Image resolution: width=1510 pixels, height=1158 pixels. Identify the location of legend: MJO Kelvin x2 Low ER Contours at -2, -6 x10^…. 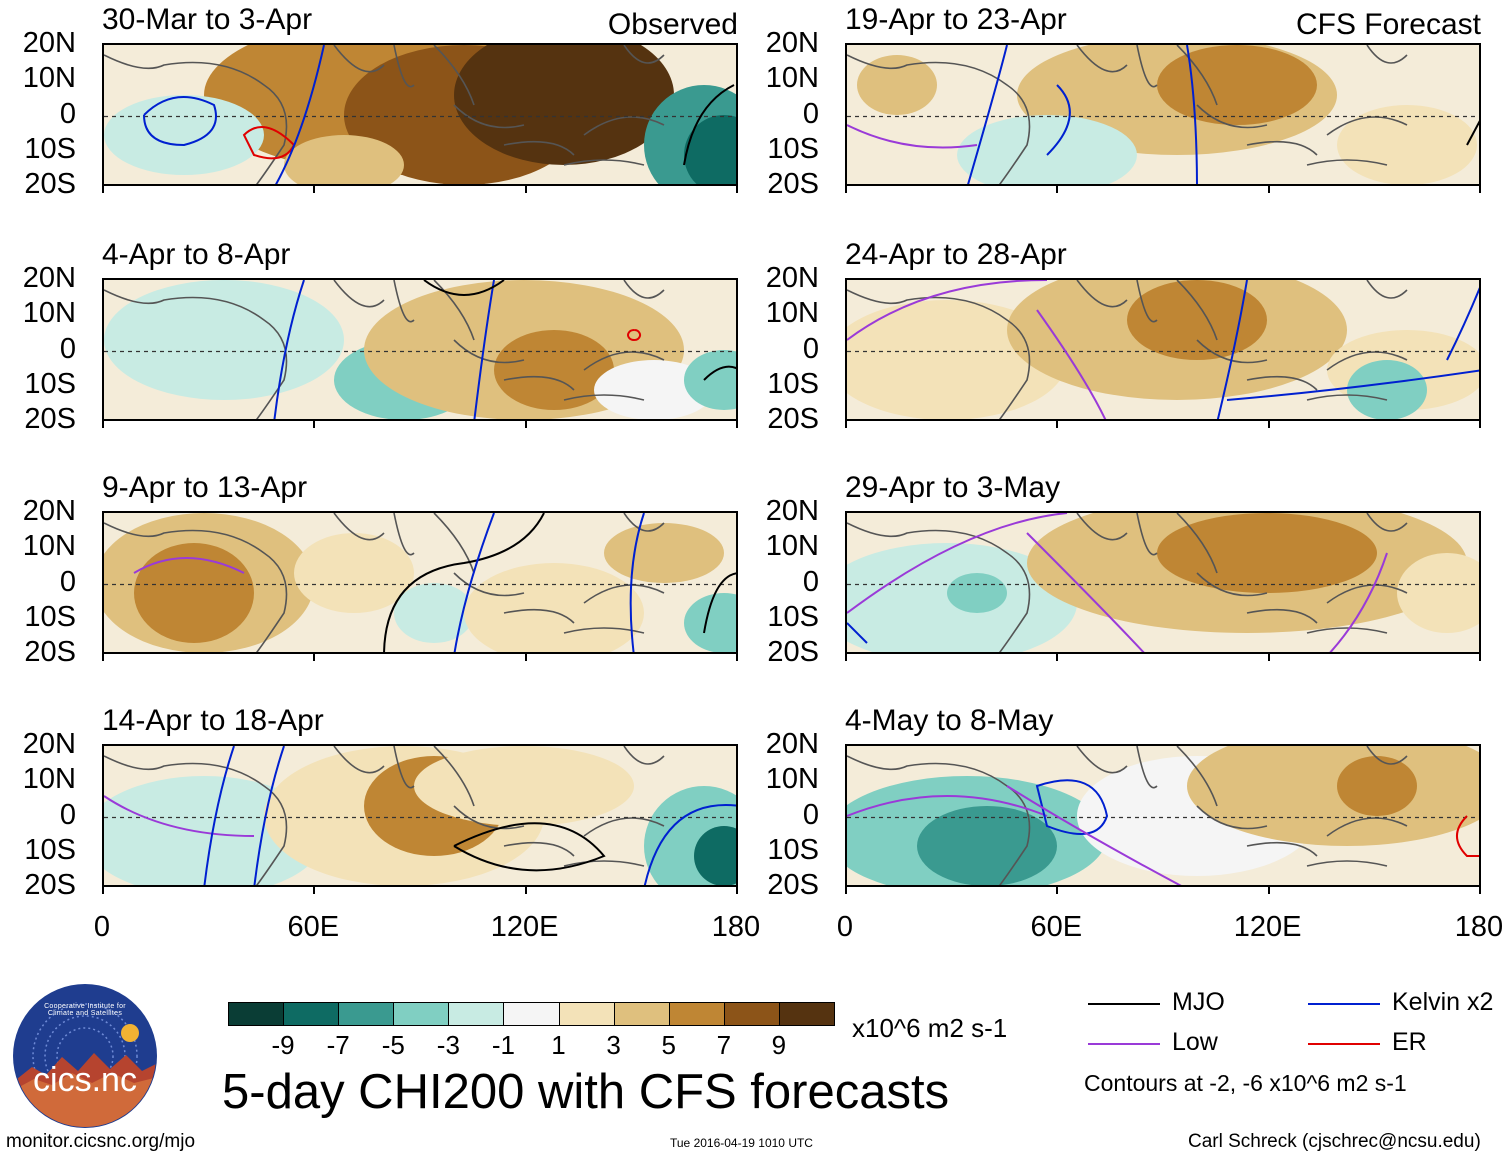
(1295, 1045).